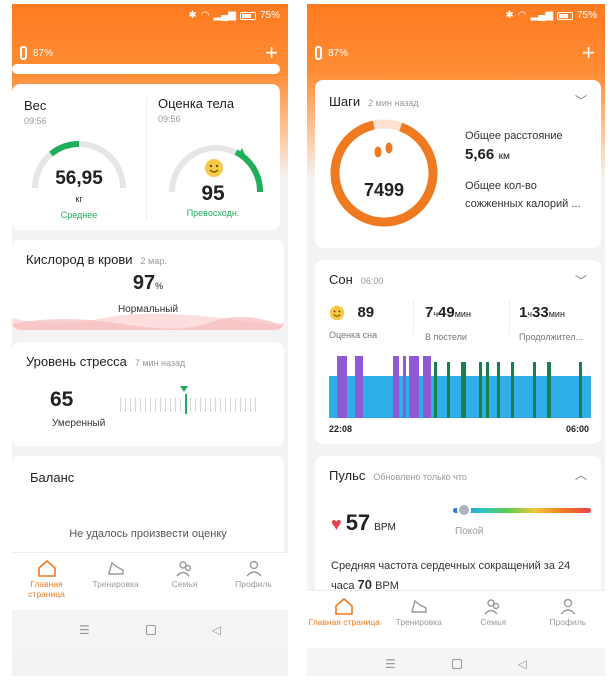  Describe the element at coordinates (523, 312) in the screenshot. I see `duration-hours: 1` at that location.